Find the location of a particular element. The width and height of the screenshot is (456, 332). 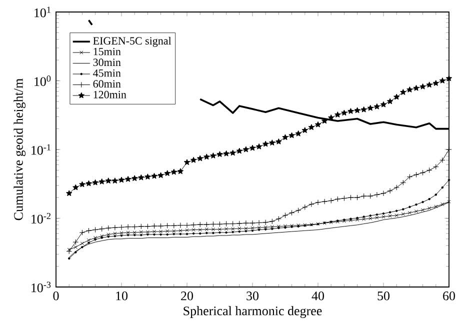

y-axis-title: Cumulative geoid height/m is located at coordinates (20, 149).